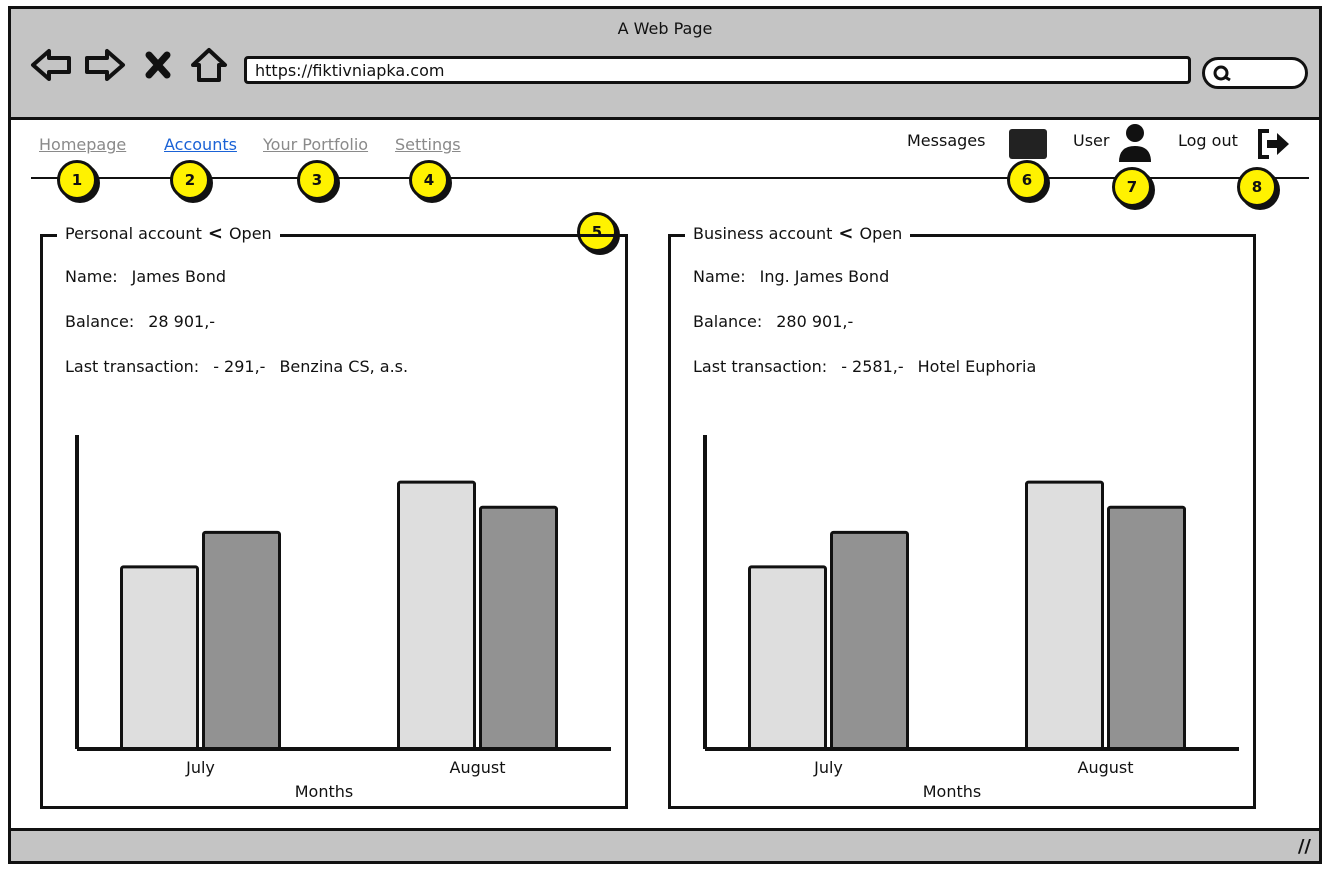 The width and height of the screenshot is (1330, 869). Describe the element at coordinates (317, 180) in the screenshot. I see `annotation-badge: 3` at that location.